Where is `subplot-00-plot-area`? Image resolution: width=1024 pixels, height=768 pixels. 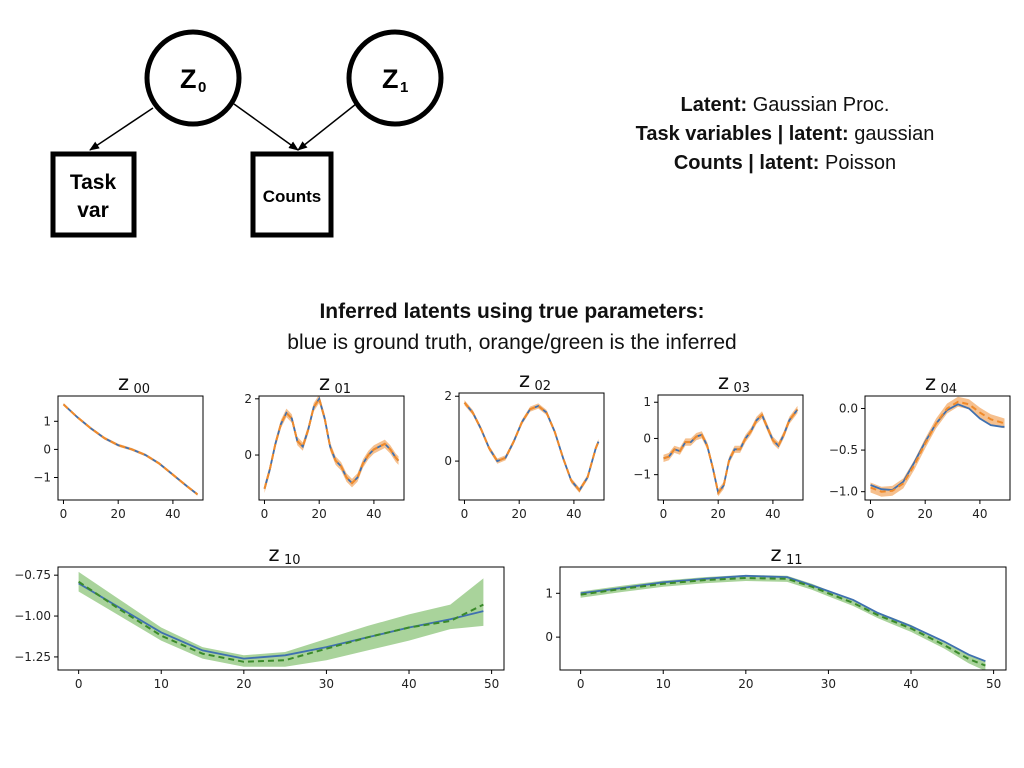 subplot-00-plot-area is located at coordinates (130, 449).